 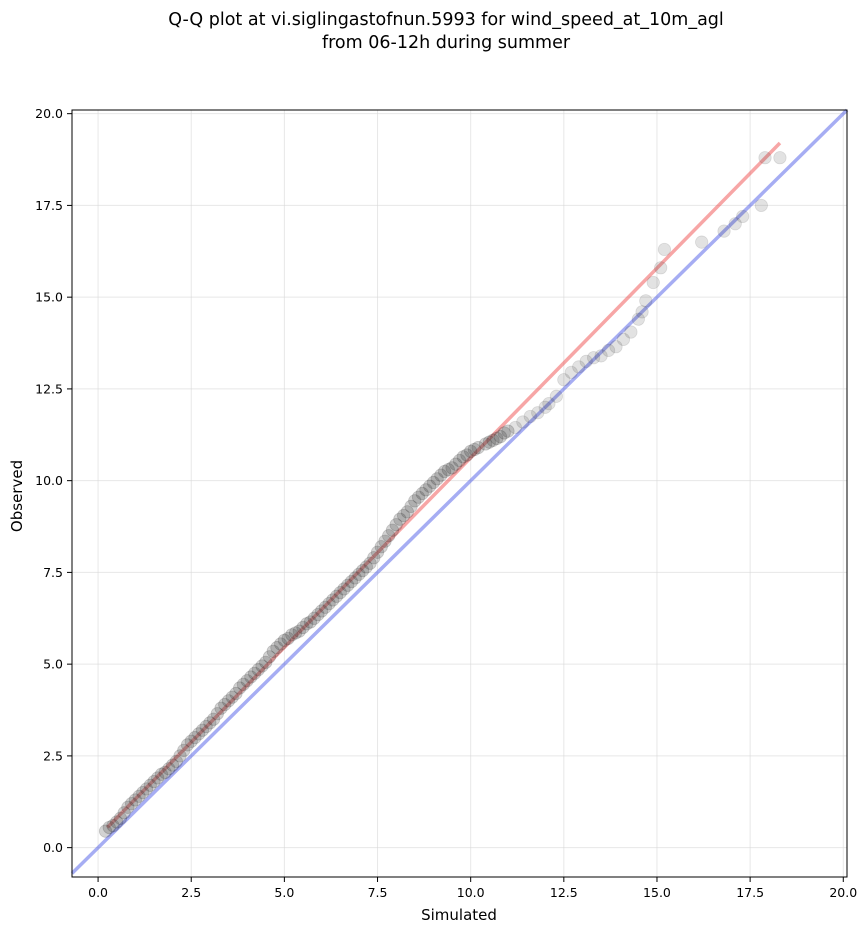 I want to click on x-tick-label-1: 2.5, so click(x=191, y=892).